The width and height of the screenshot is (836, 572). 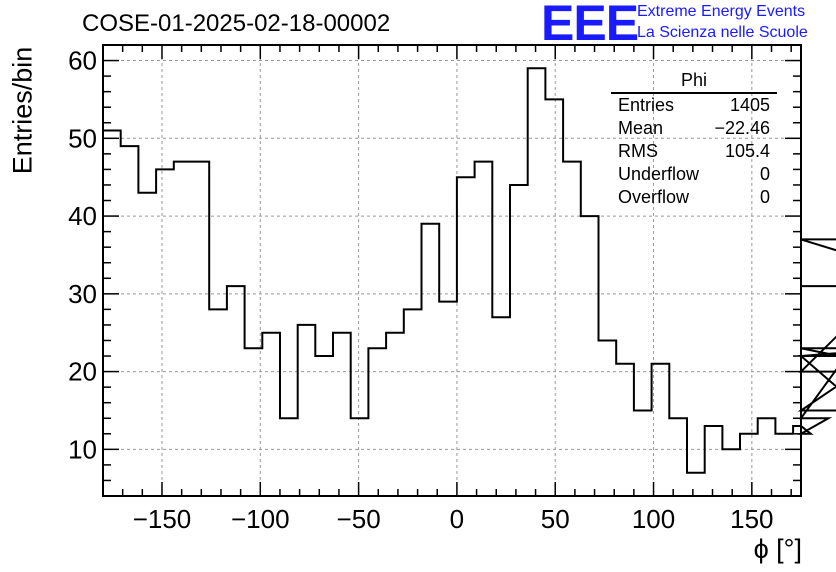 I want to click on x-tick-label: 50, so click(x=555, y=519).